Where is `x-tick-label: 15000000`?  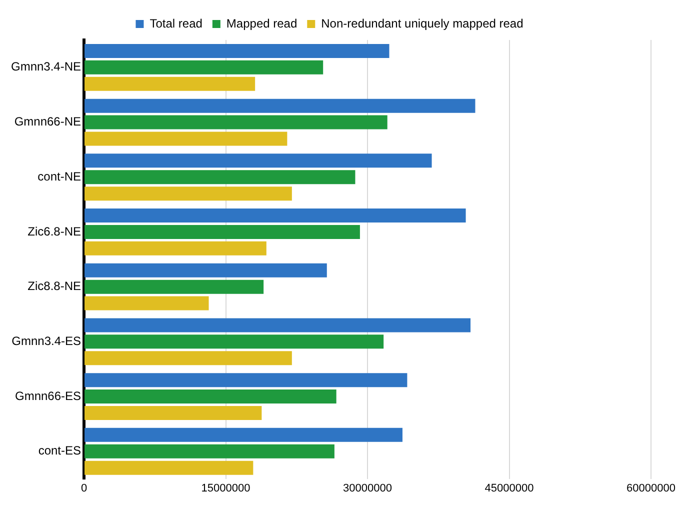 x-tick-label: 15000000 is located at coordinates (225, 488).